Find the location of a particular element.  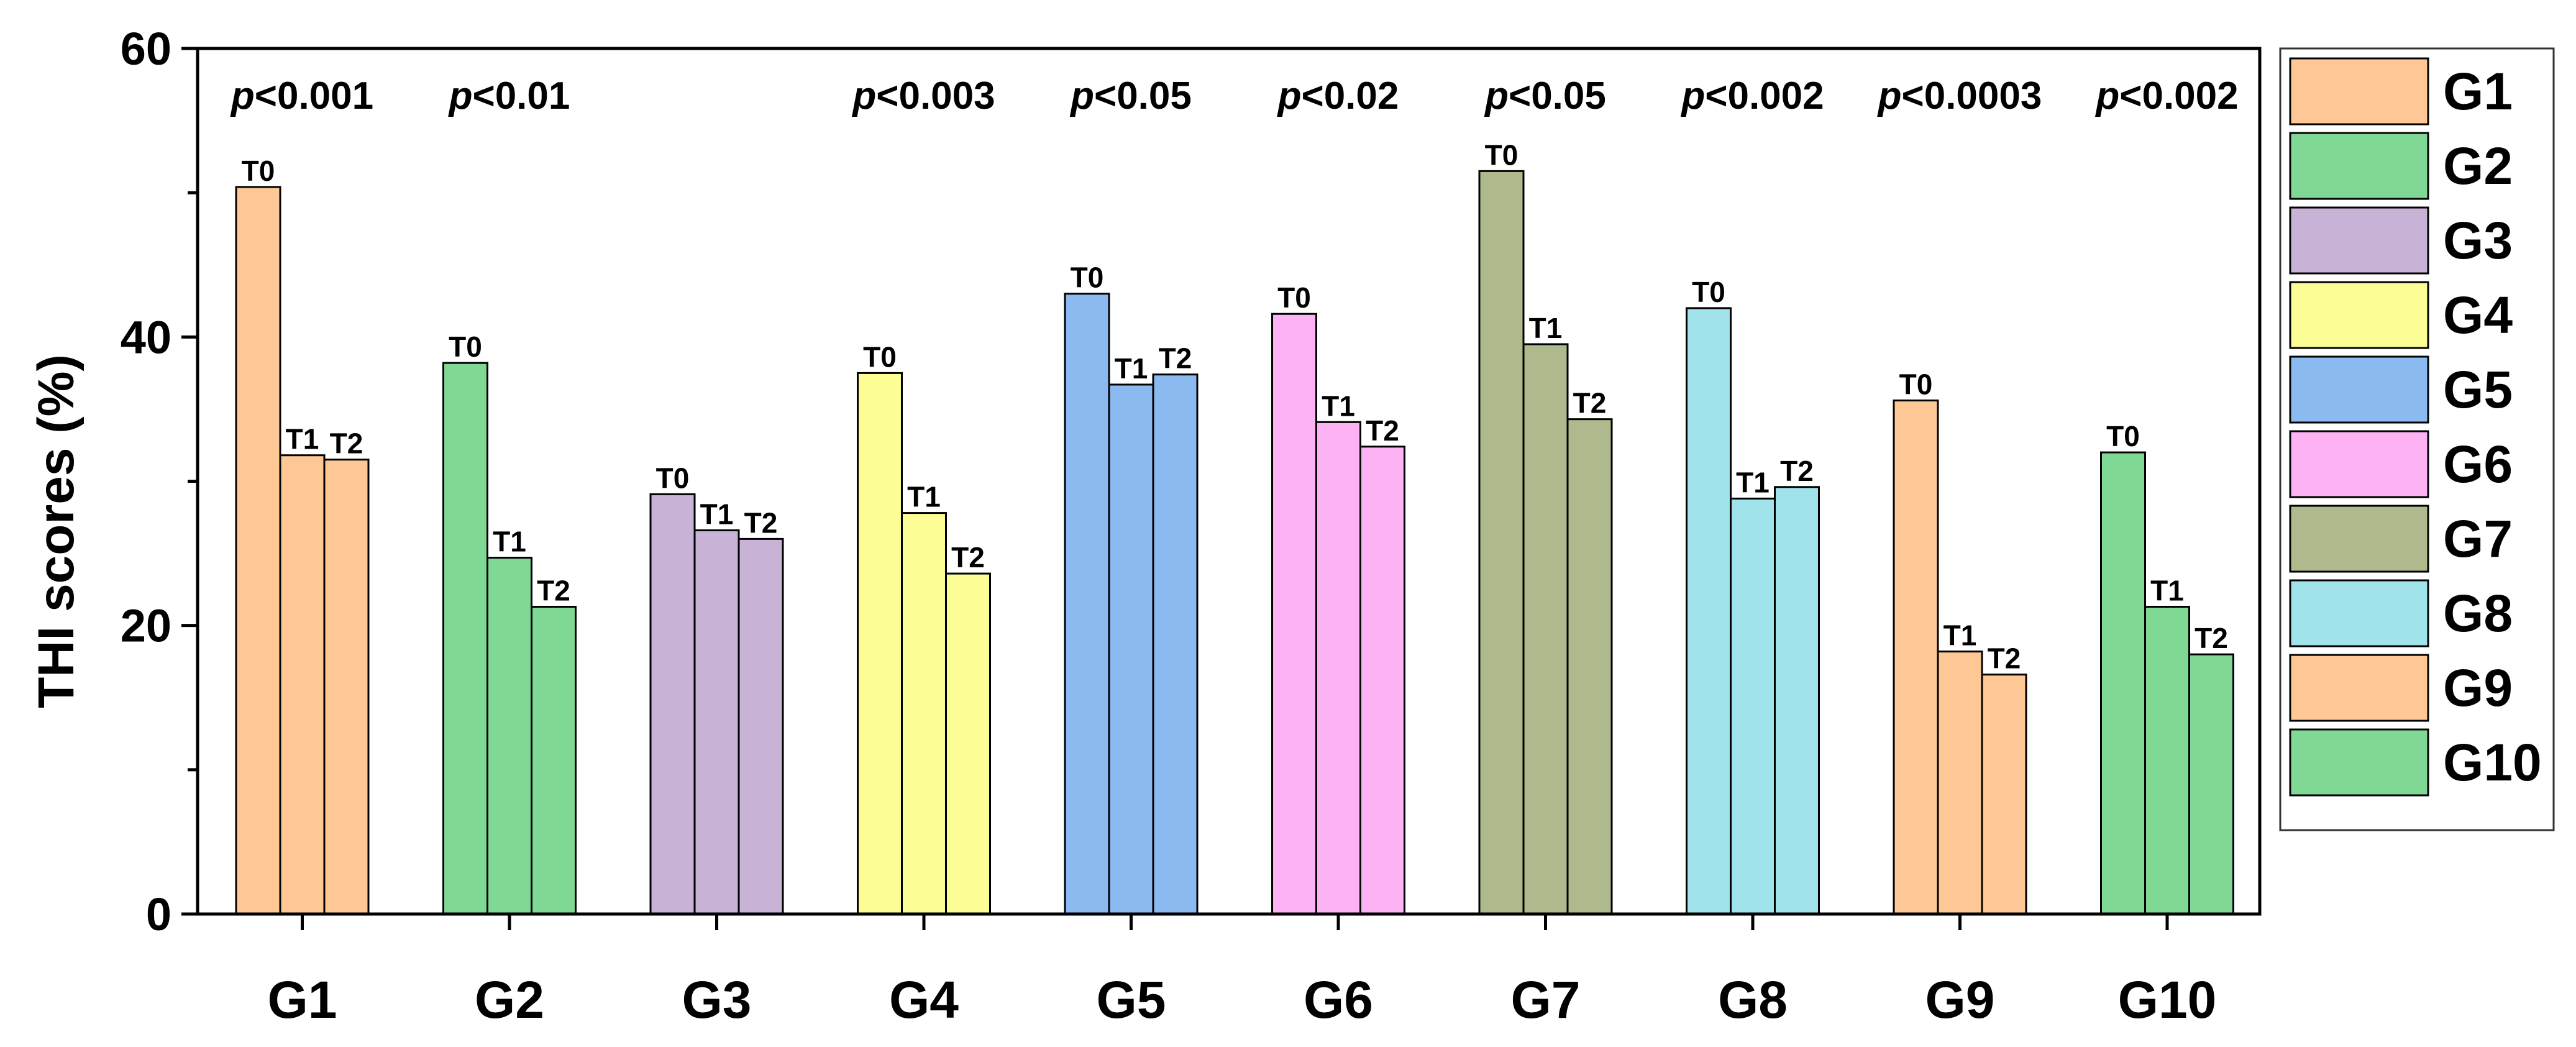

p-value-g8: p<0.002 is located at coordinates (1752, 96).